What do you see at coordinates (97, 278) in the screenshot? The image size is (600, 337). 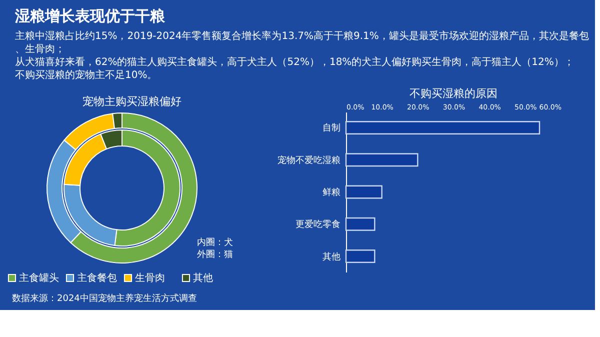 I see `legend-label: 主食餐包` at bounding box center [97, 278].